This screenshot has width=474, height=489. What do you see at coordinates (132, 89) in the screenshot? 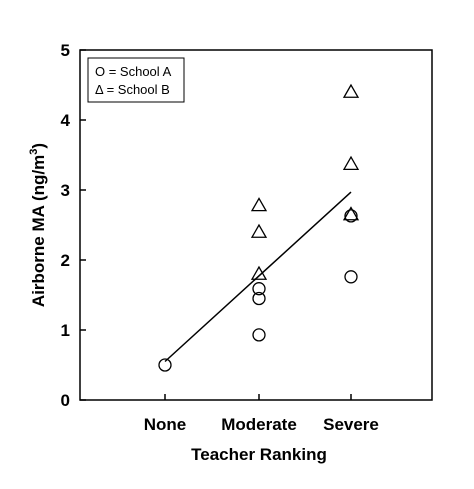
I see `legend-item-school-b: Δ = School B` at bounding box center [132, 89].